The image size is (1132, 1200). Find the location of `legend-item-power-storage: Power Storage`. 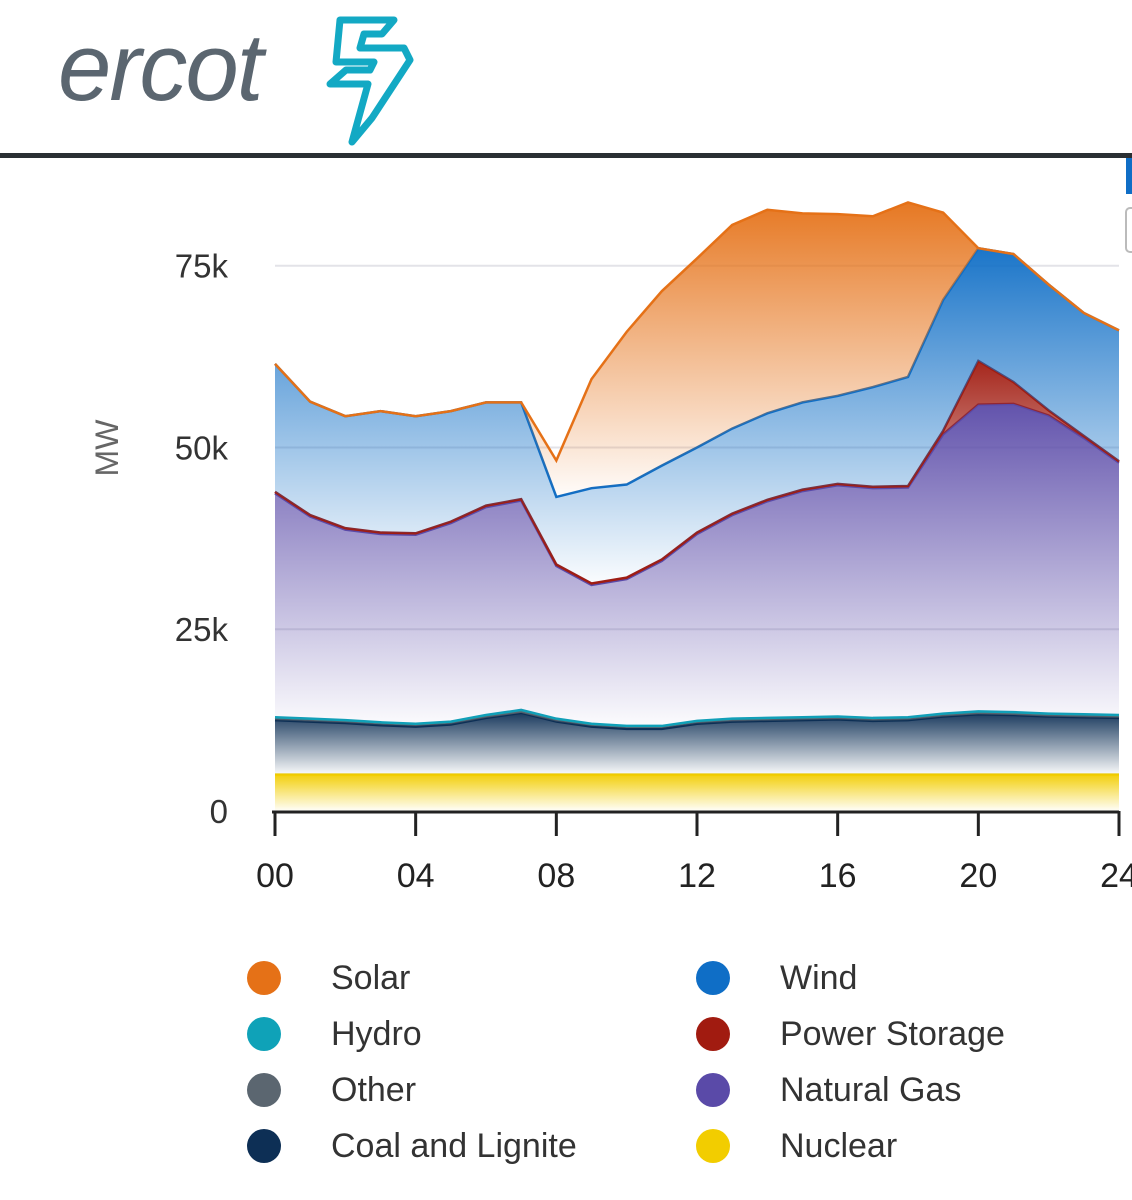

legend-item-power-storage: Power Storage is located at coordinates (850, 1034).